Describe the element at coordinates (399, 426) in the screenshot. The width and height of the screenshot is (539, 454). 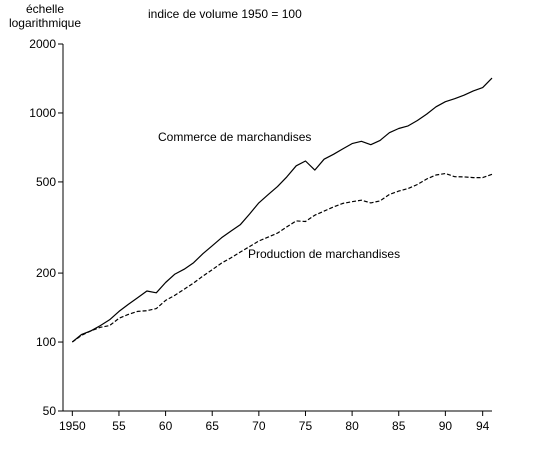
I see `x-tick-label: 85` at that location.